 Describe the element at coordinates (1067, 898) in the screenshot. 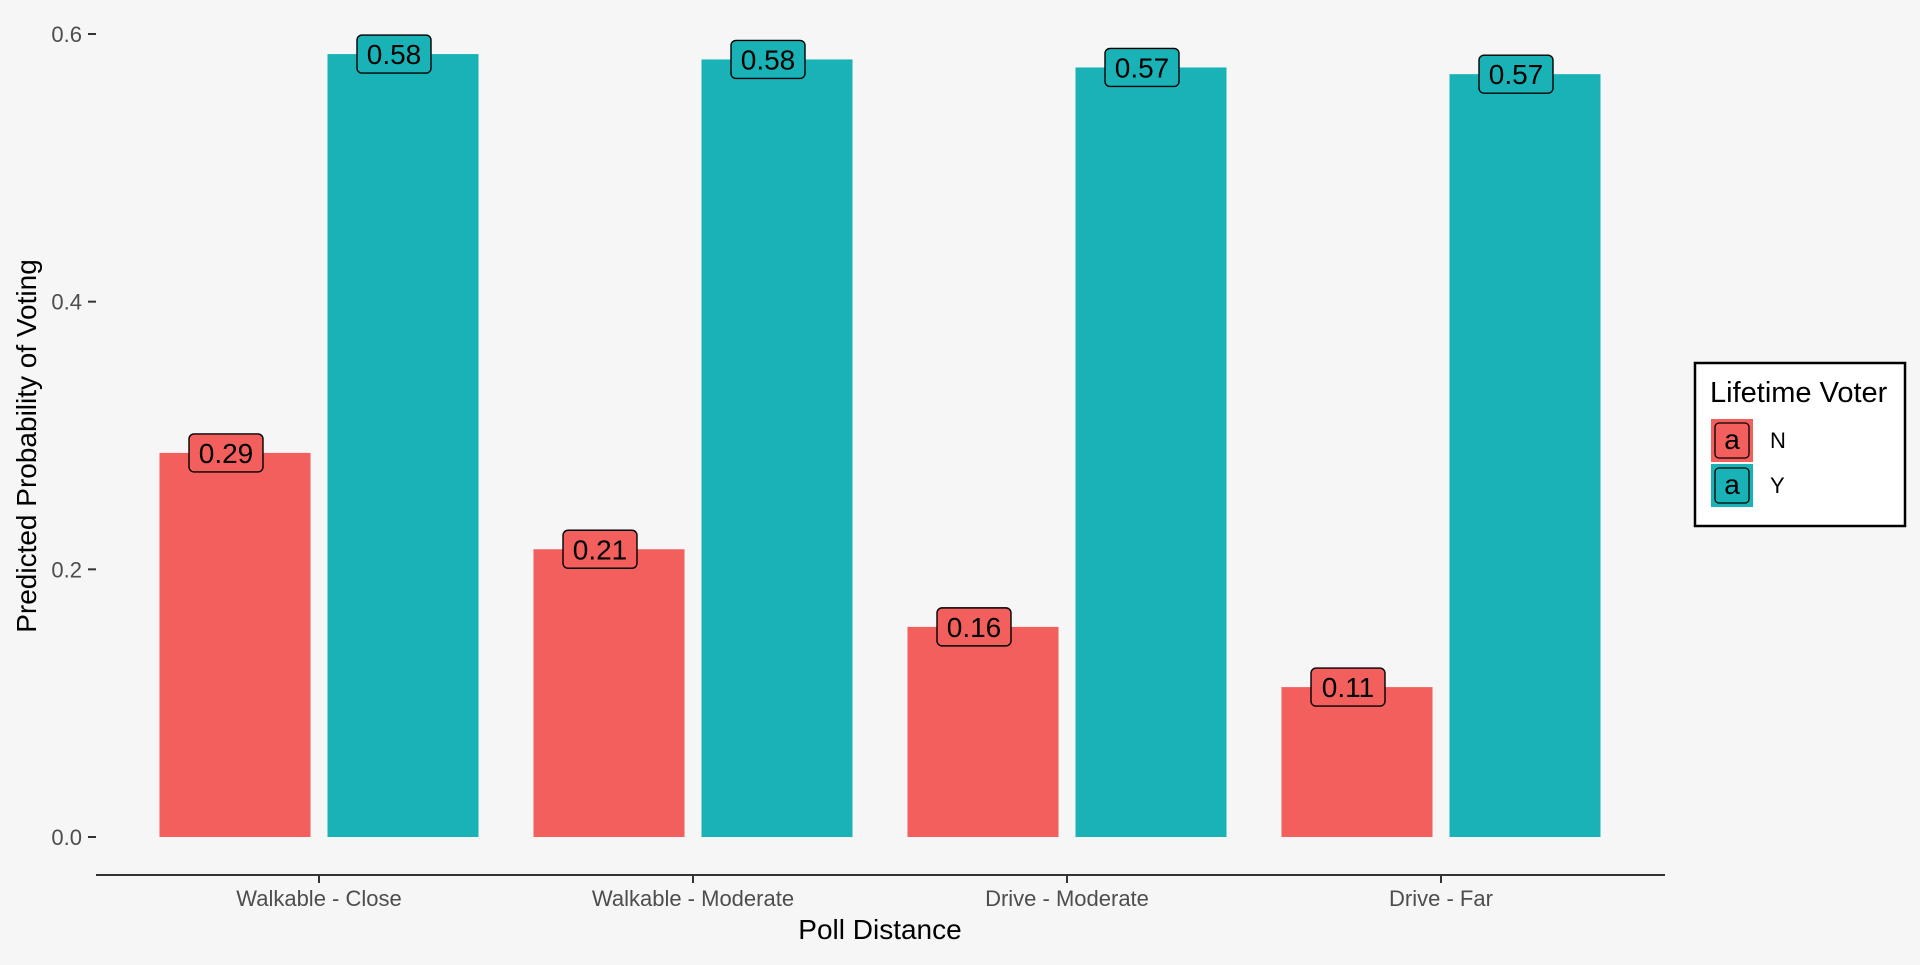

I see `x-tick-label: Drive - Moderate` at that location.